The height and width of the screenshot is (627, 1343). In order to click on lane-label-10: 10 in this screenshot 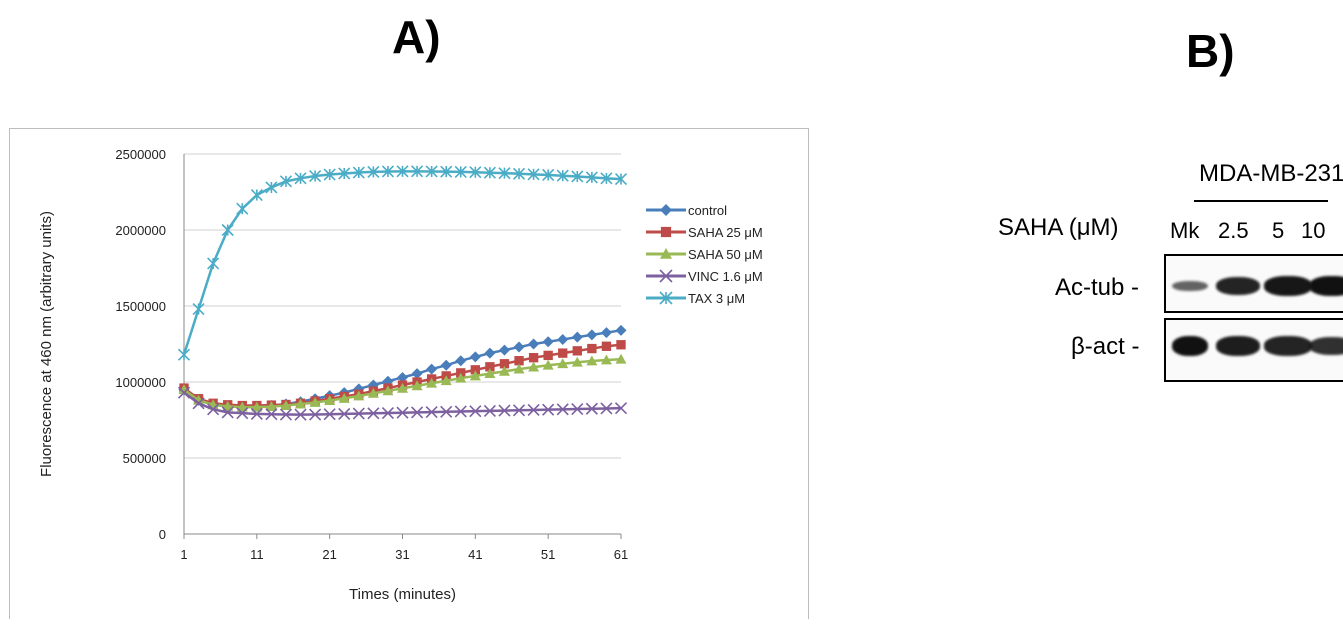, I will do `click(1313, 230)`.